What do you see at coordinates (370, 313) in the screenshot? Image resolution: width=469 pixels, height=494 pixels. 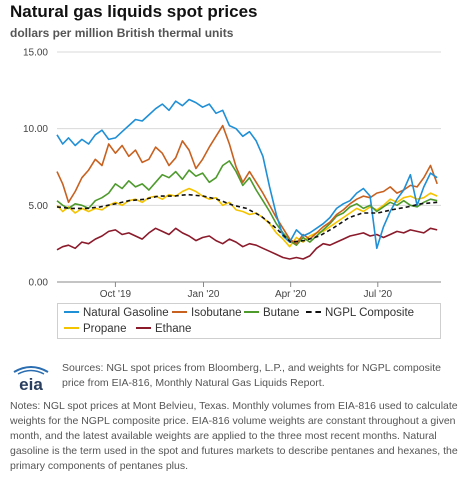 I see `legend-label: NGPL Composite` at bounding box center [370, 313].